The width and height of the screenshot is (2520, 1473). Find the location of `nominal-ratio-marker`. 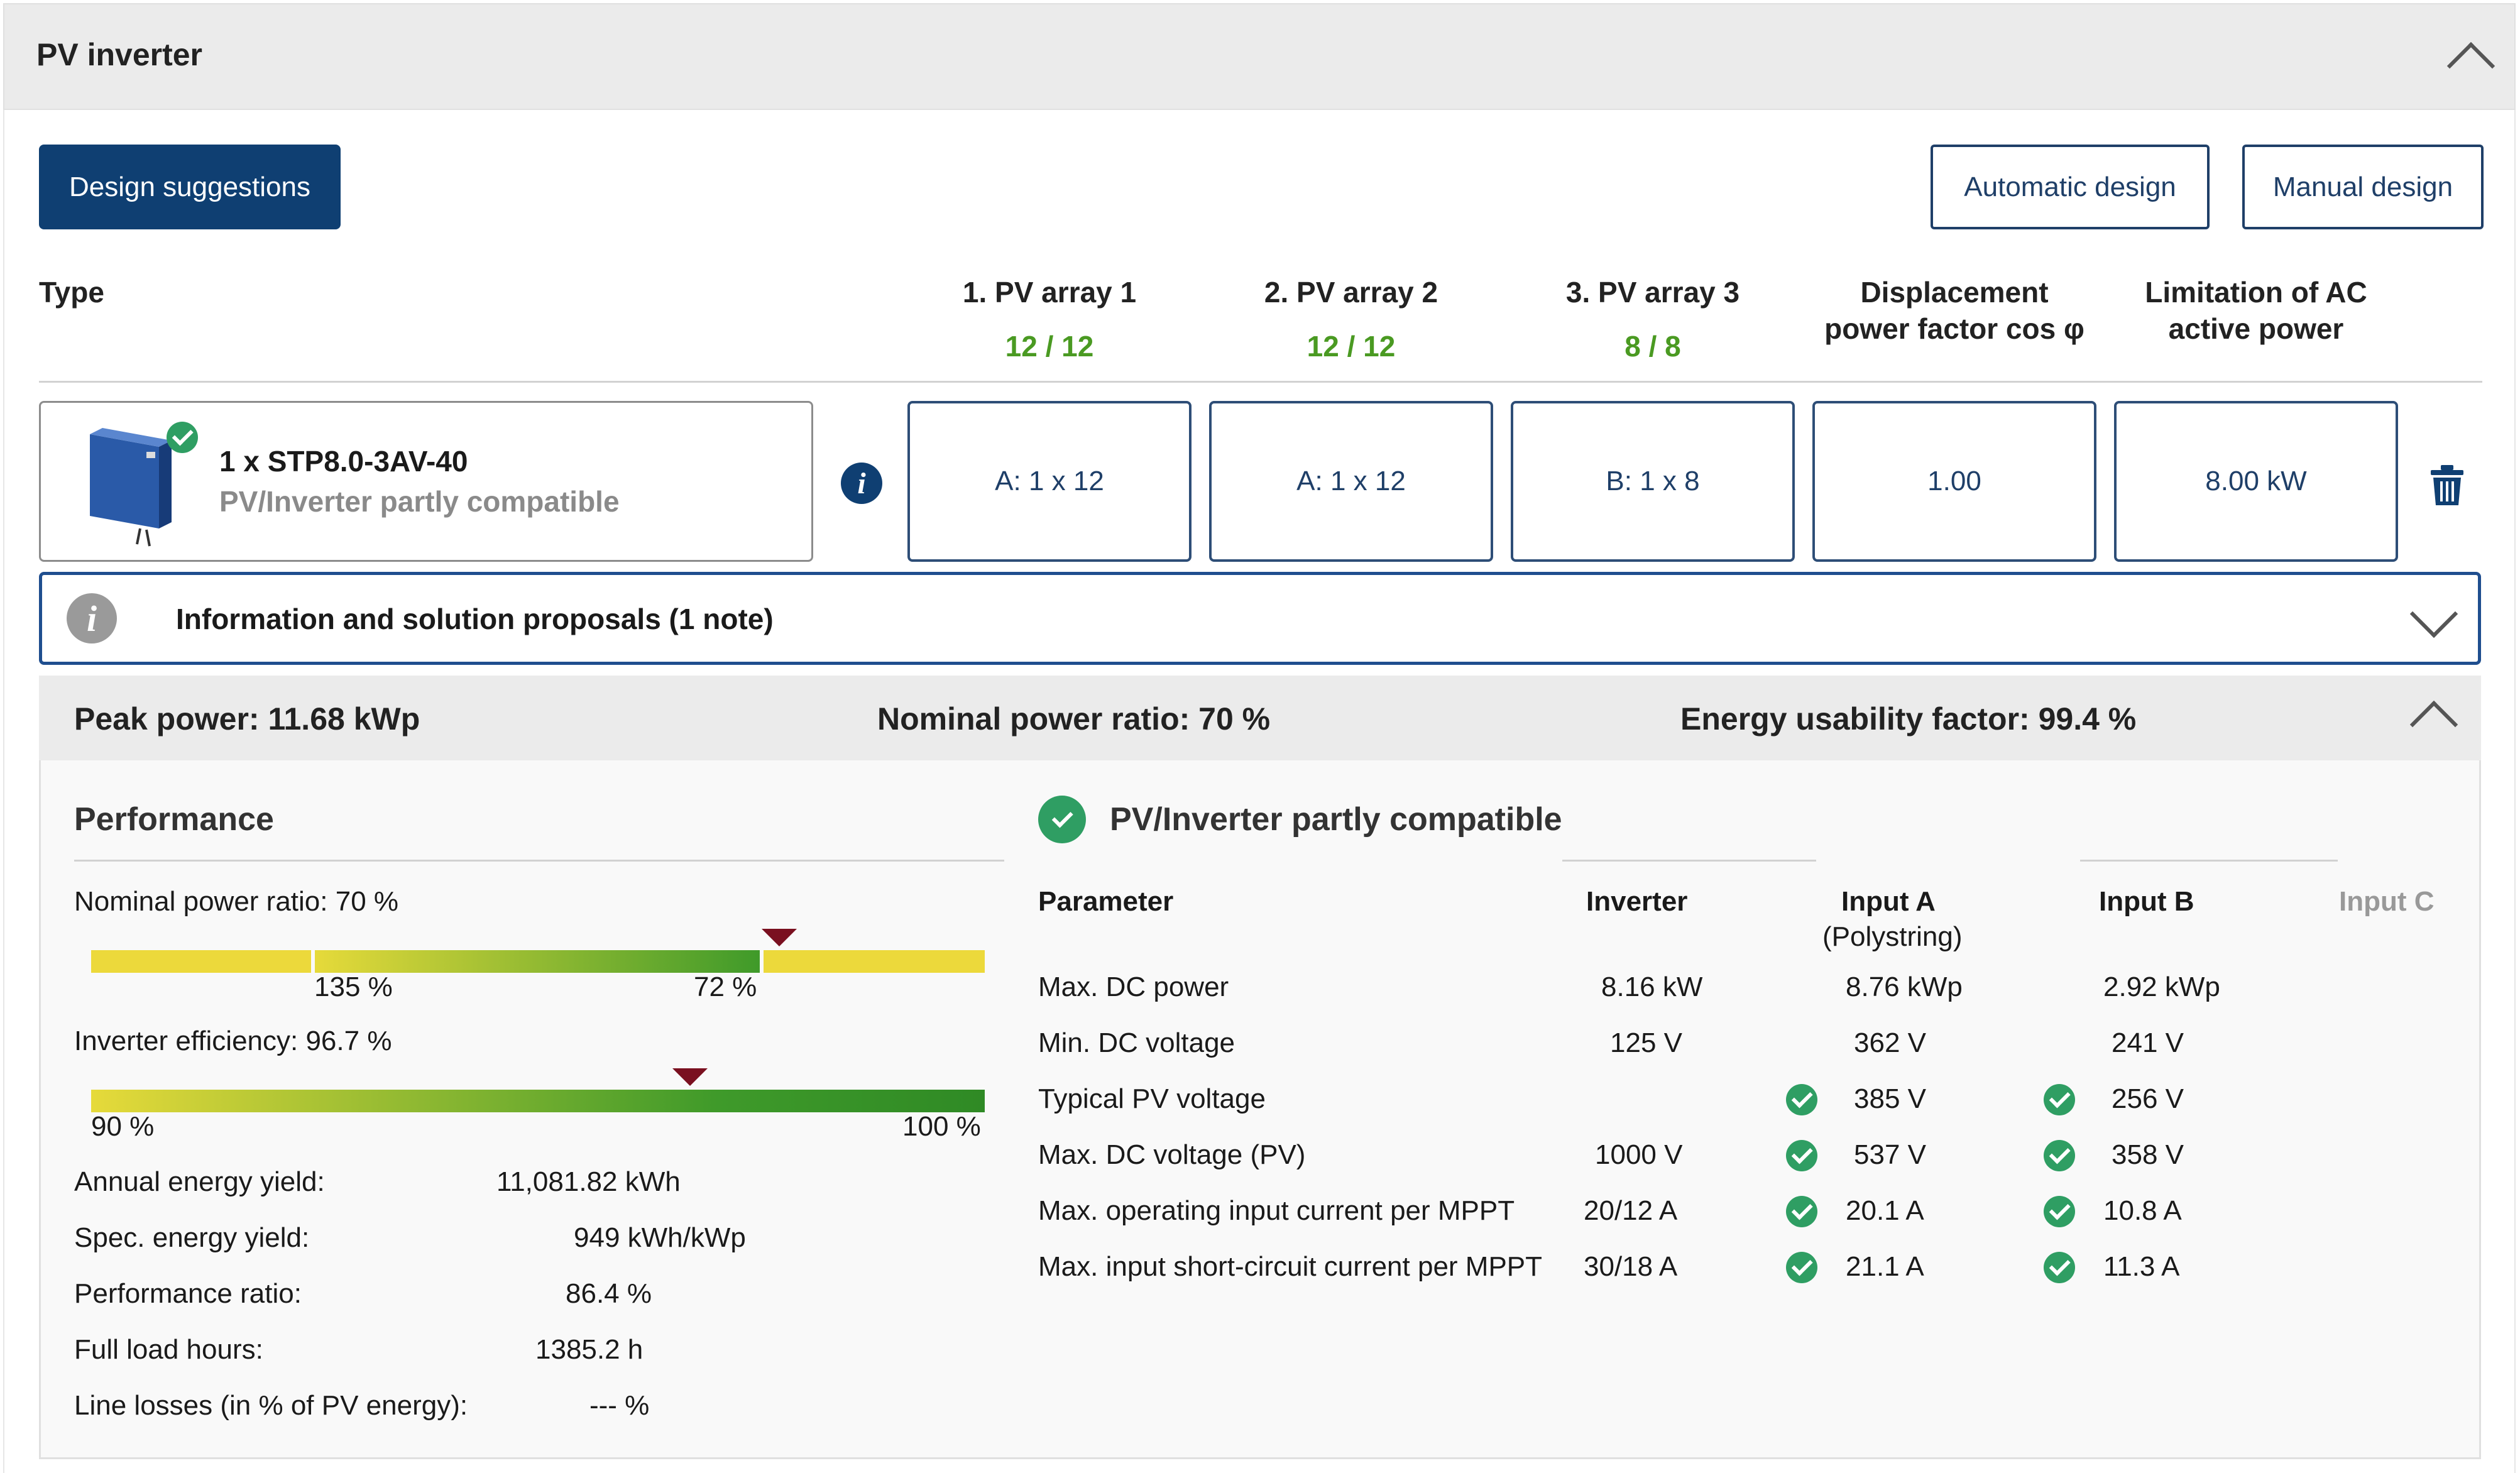

nominal-ratio-marker is located at coordinates (779, 938).